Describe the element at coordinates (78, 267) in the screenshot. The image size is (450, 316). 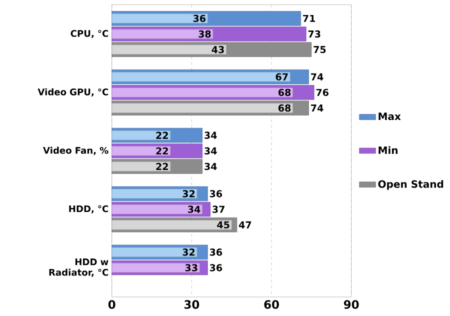
I see `y-tick-label: HDD w Radiator, °C` at that location.